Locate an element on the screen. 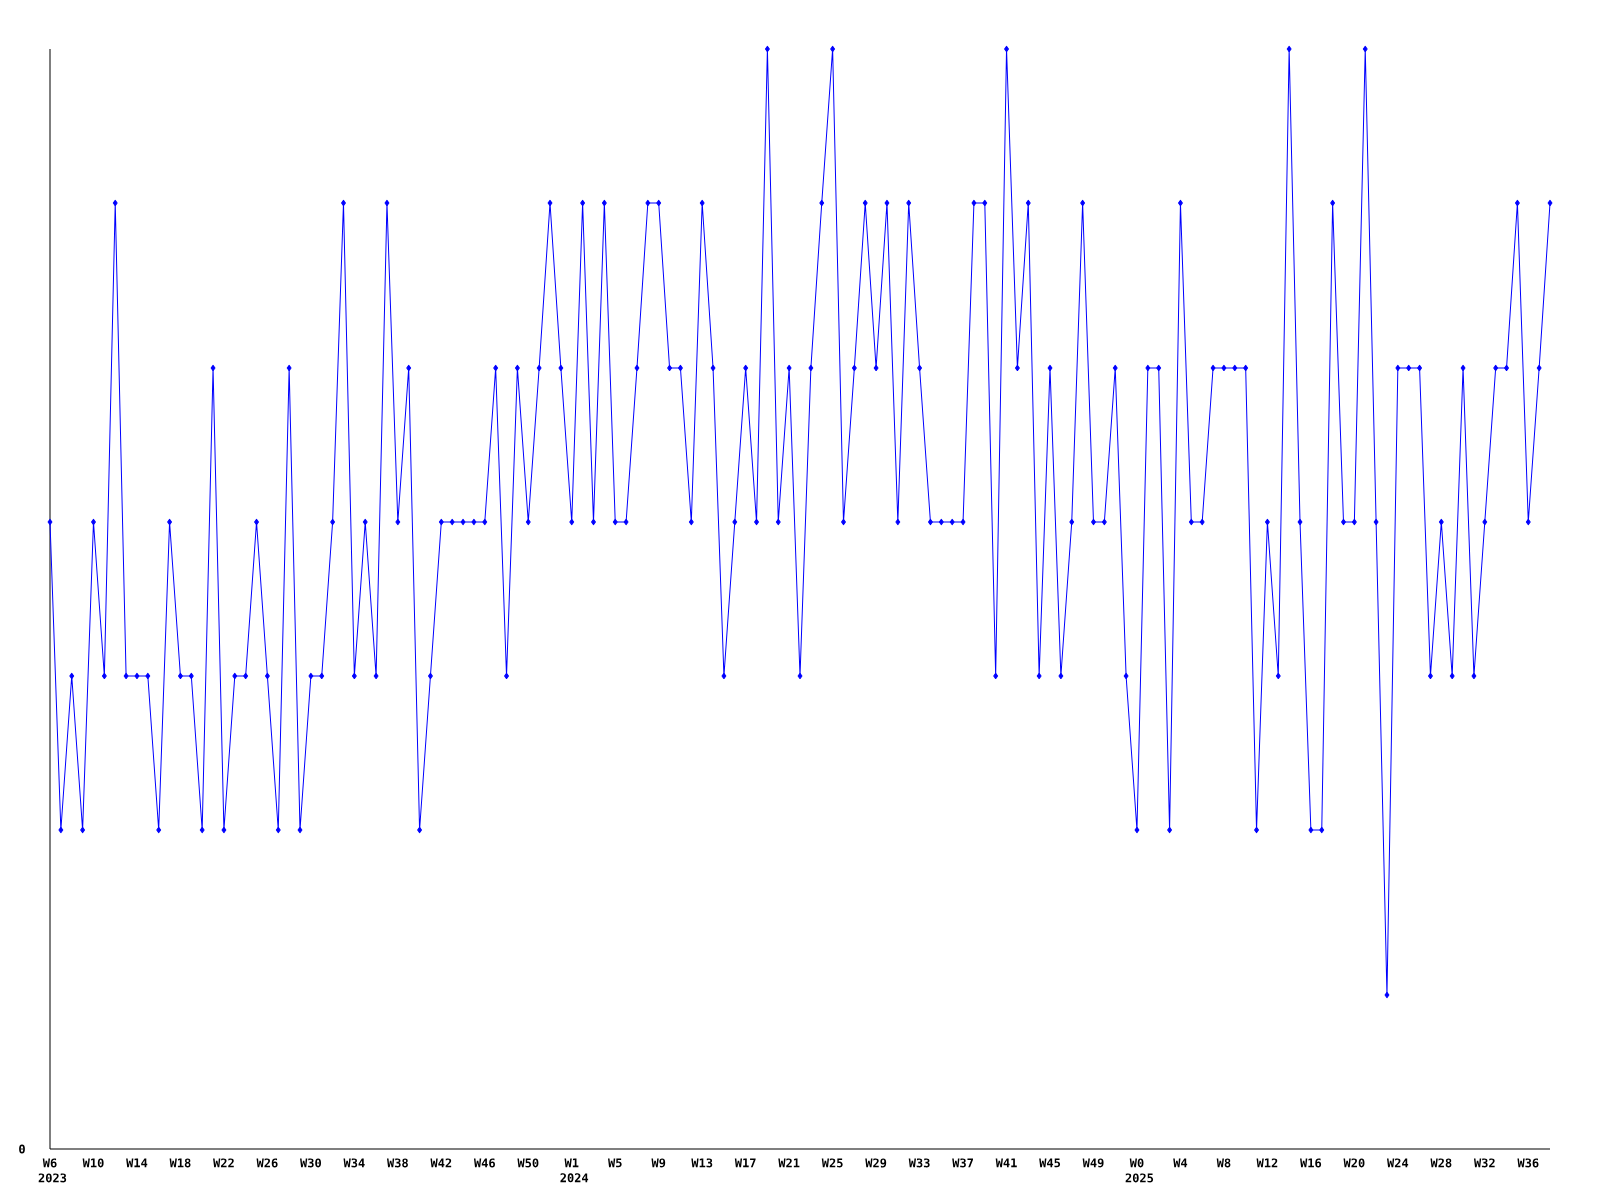  x-tick-label: W25 is located at coordinates (832, 1163).